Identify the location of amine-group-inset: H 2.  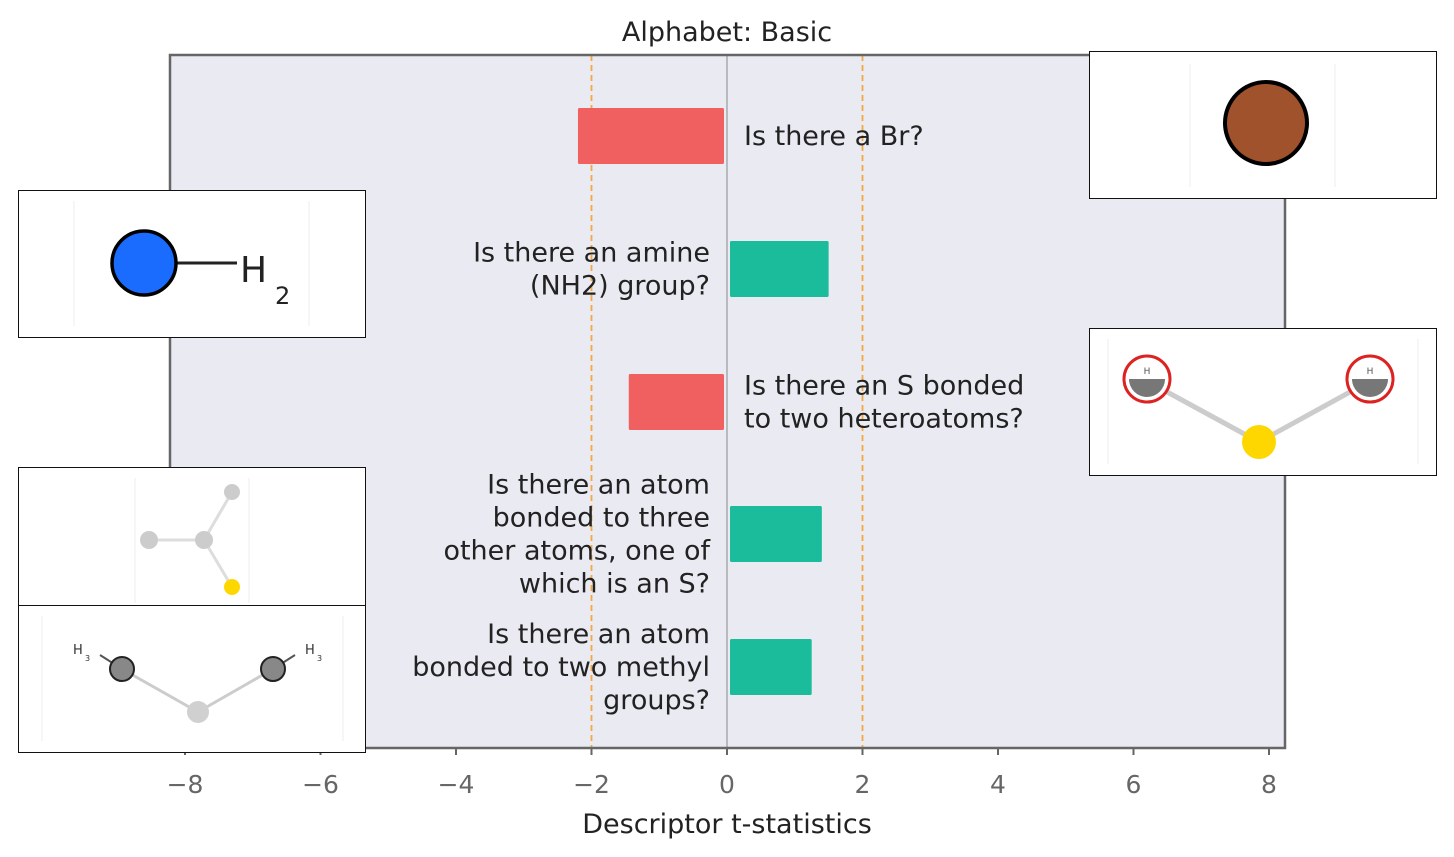
(192, 264).